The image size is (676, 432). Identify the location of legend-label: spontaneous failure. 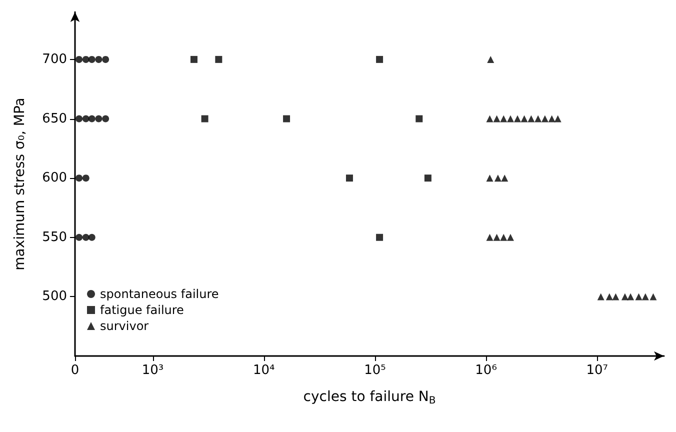
(159, 294).